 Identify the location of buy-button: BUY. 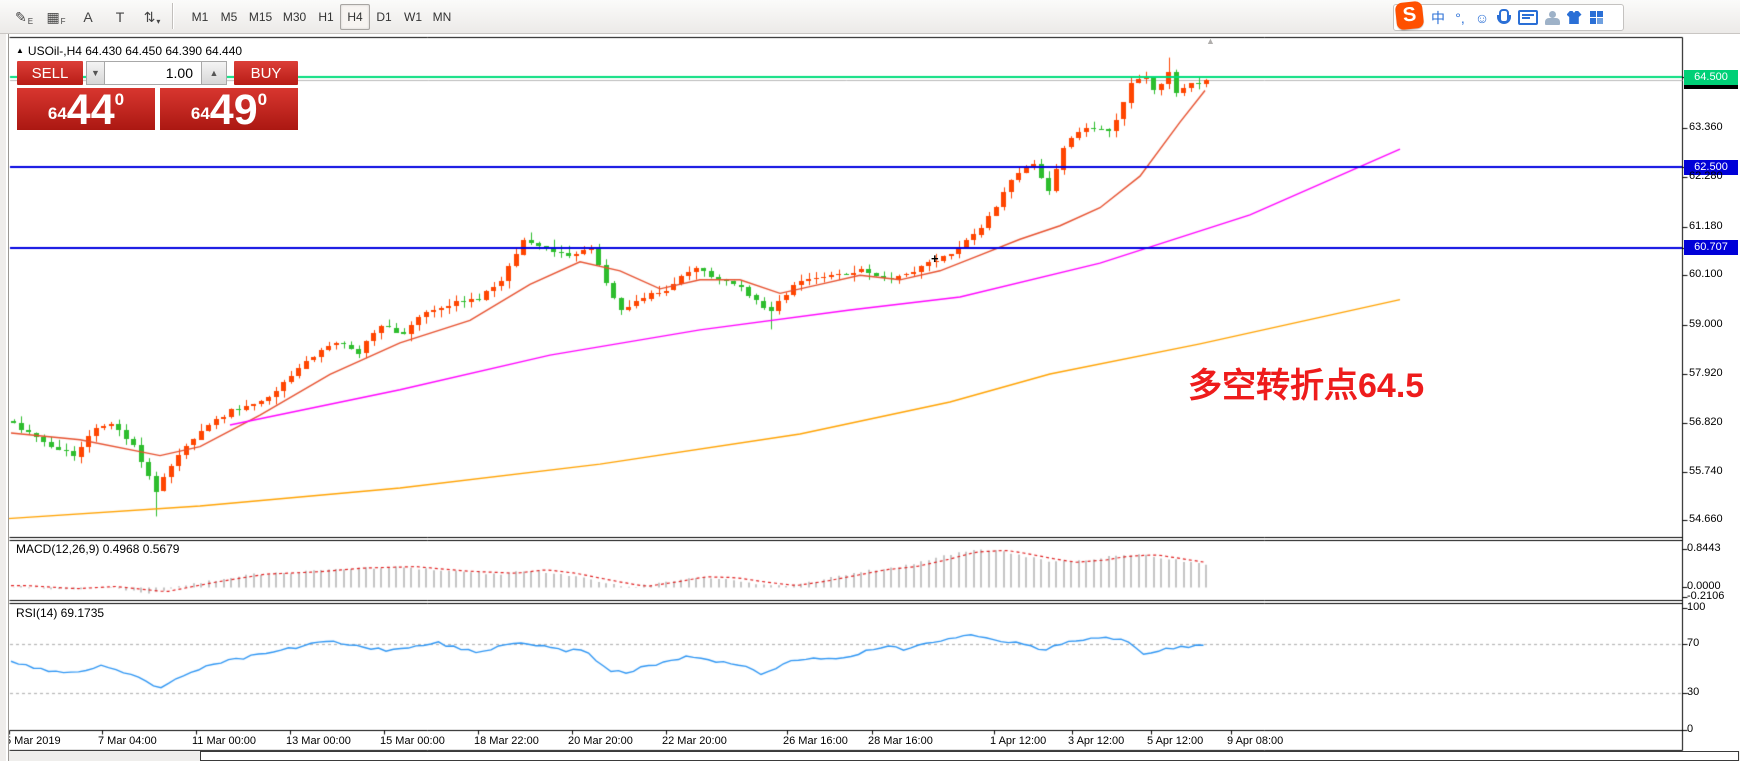
(266, 73).